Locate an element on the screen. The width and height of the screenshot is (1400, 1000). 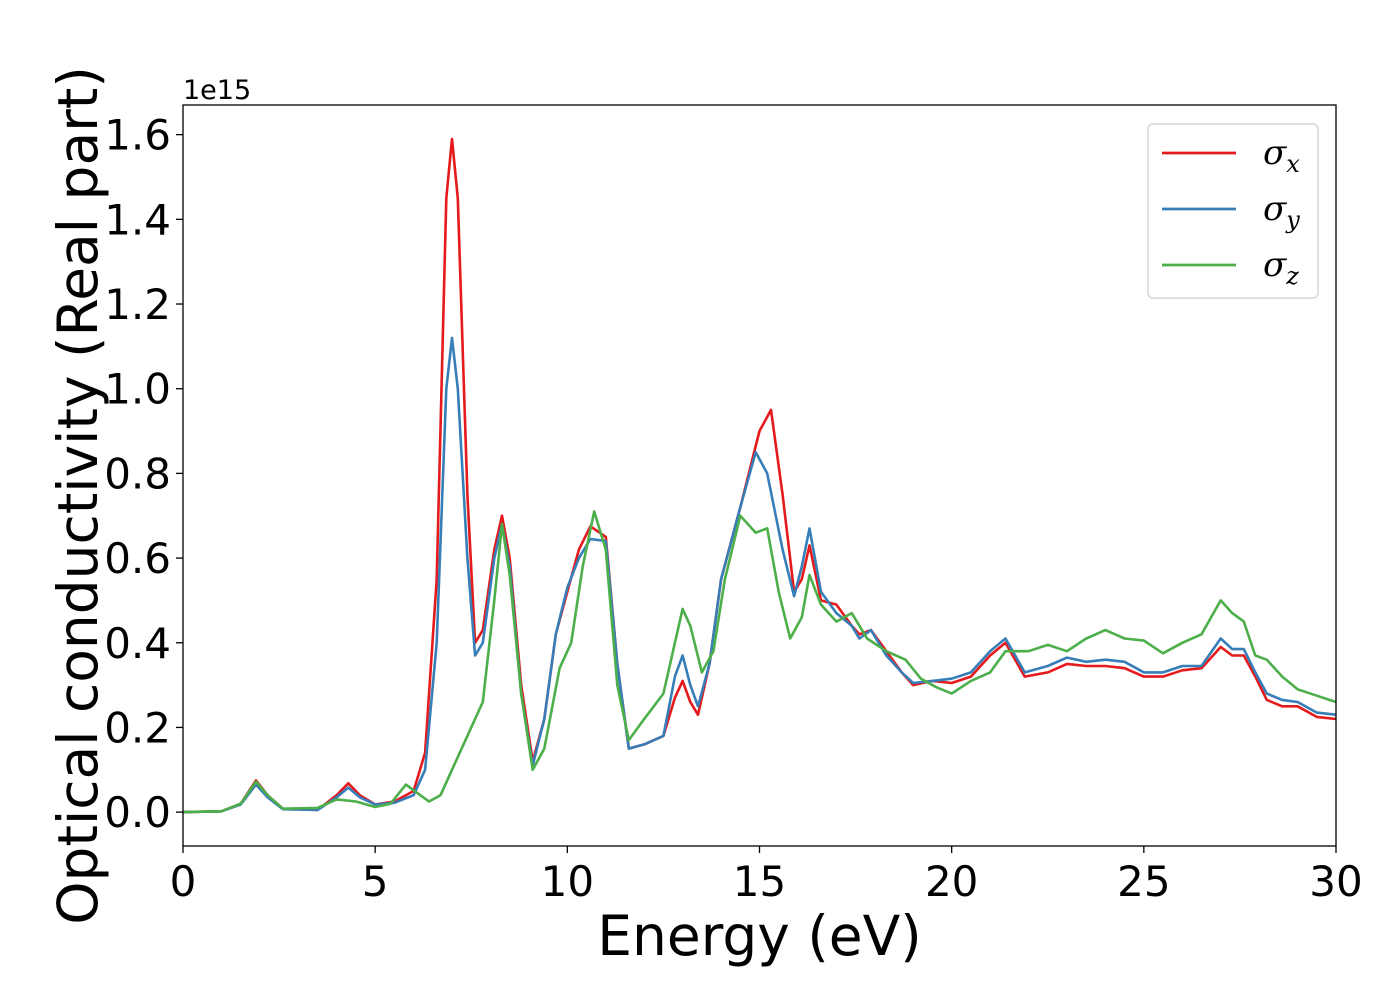
x-tick-label: 0 is located at coordinates (183, 881).